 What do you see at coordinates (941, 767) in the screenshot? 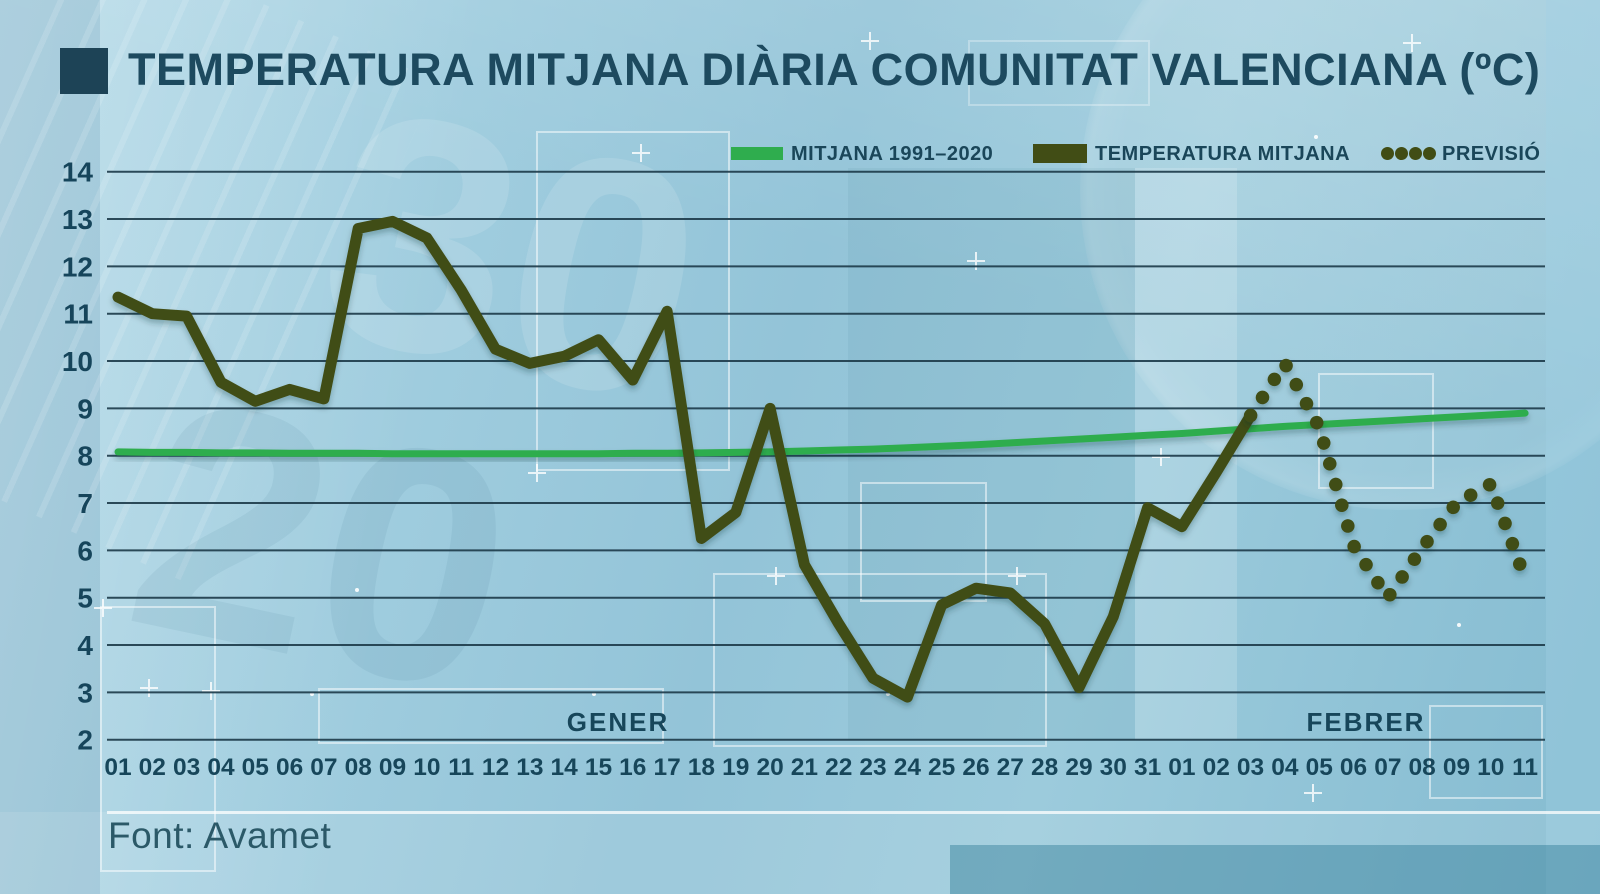
I see `x-tick-label: 25` at bounding box center [941, 767].